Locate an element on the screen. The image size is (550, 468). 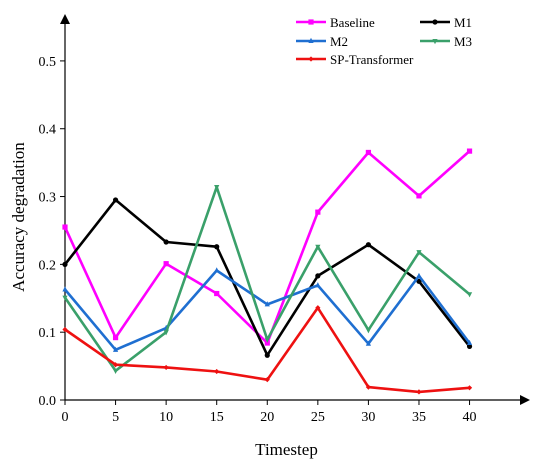
legend-label: M3 is located at coordinates (463, 41).